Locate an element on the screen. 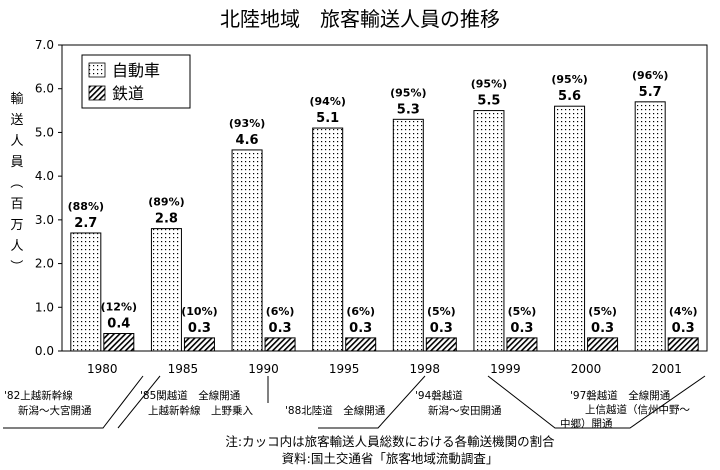 The width and height of the screenshot is (720, 470). x-tick-label: 1995 is located at coordinates (344, 369).